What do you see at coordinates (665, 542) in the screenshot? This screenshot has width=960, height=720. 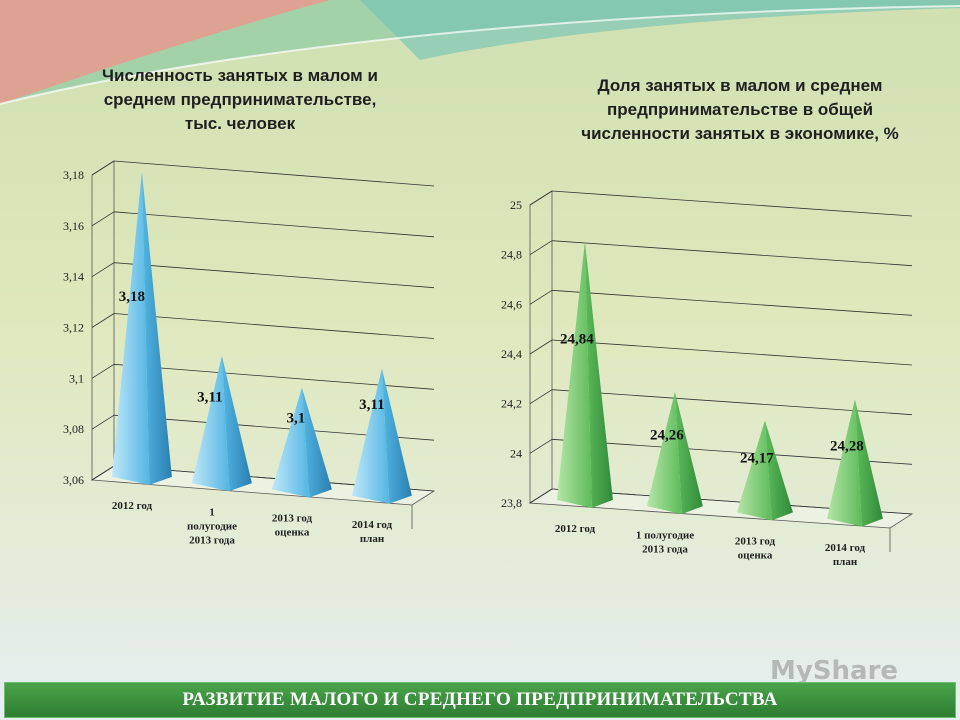 I see `share-category-label: 1 полугодие 2013 года` at bounding box center [665, 542].